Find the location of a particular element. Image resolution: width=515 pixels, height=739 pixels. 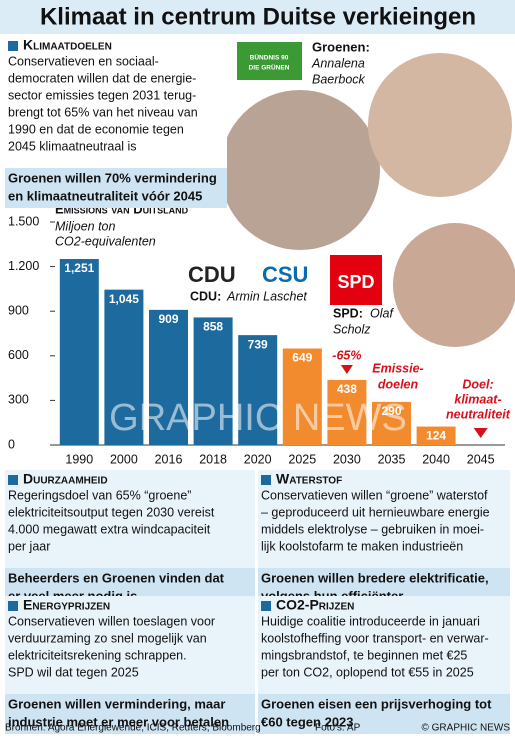

y-tick-label: 300 is located at coordinates (18, 400).